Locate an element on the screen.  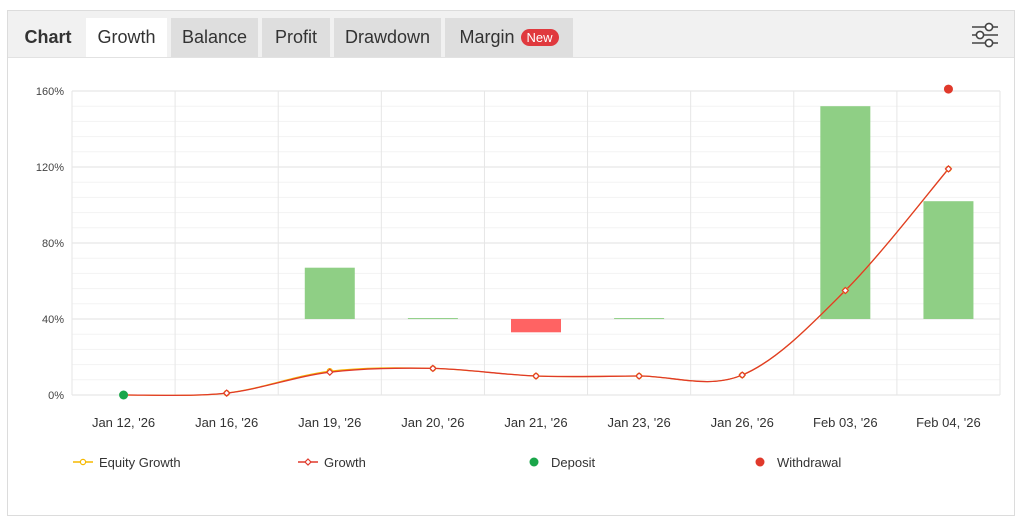
new-badge: New is located at coordinates (539, 37).